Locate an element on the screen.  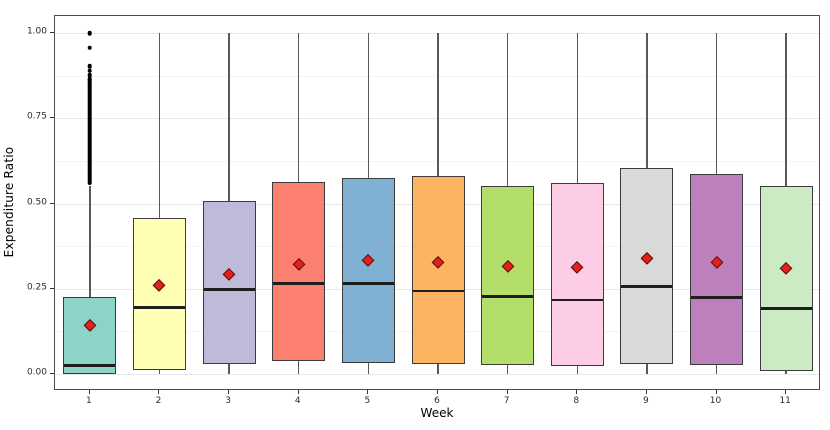
y-tick-label: 0.50 is located at coordinates (36, 202).